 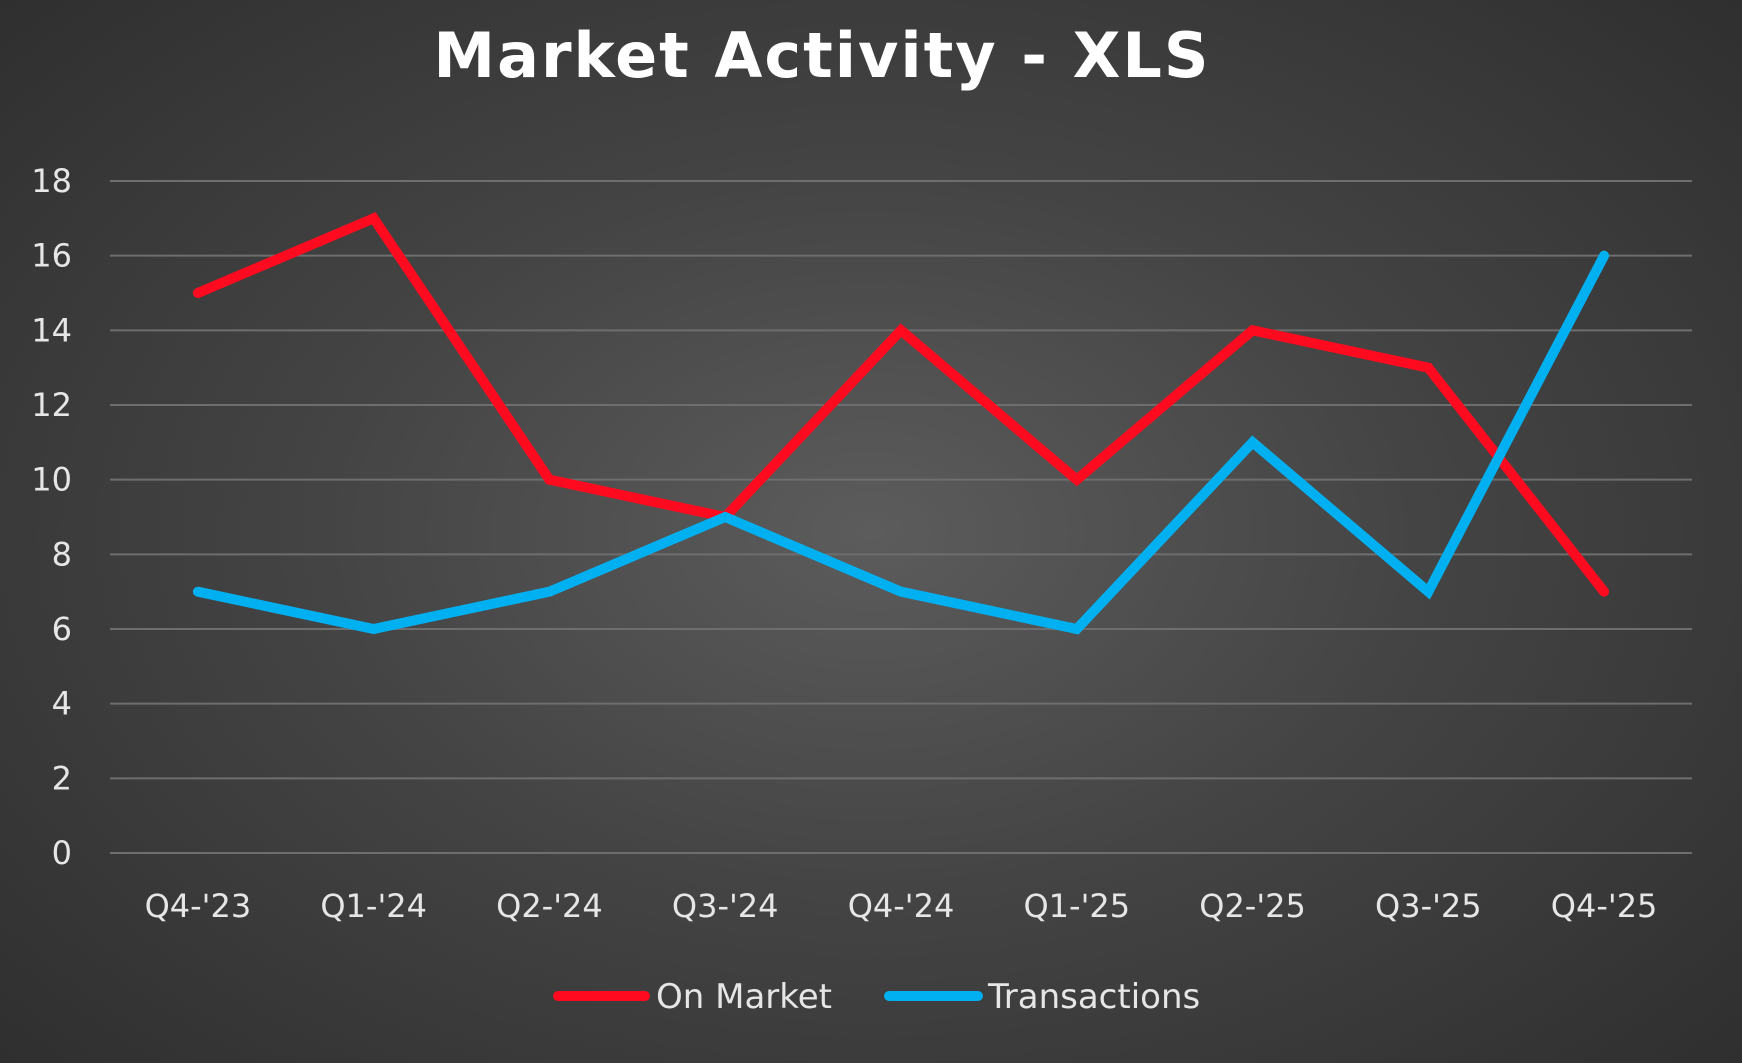 What do you see at coordinates (62, 778) in the screenshot?
I see `y-tick-label: 2` at bounding box center [62, 778].